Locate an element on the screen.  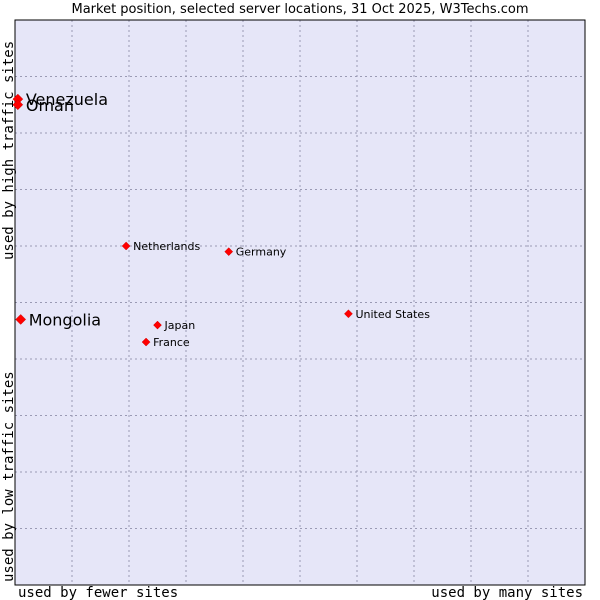
label-oman: Oman is located at coordinates (50, 105).